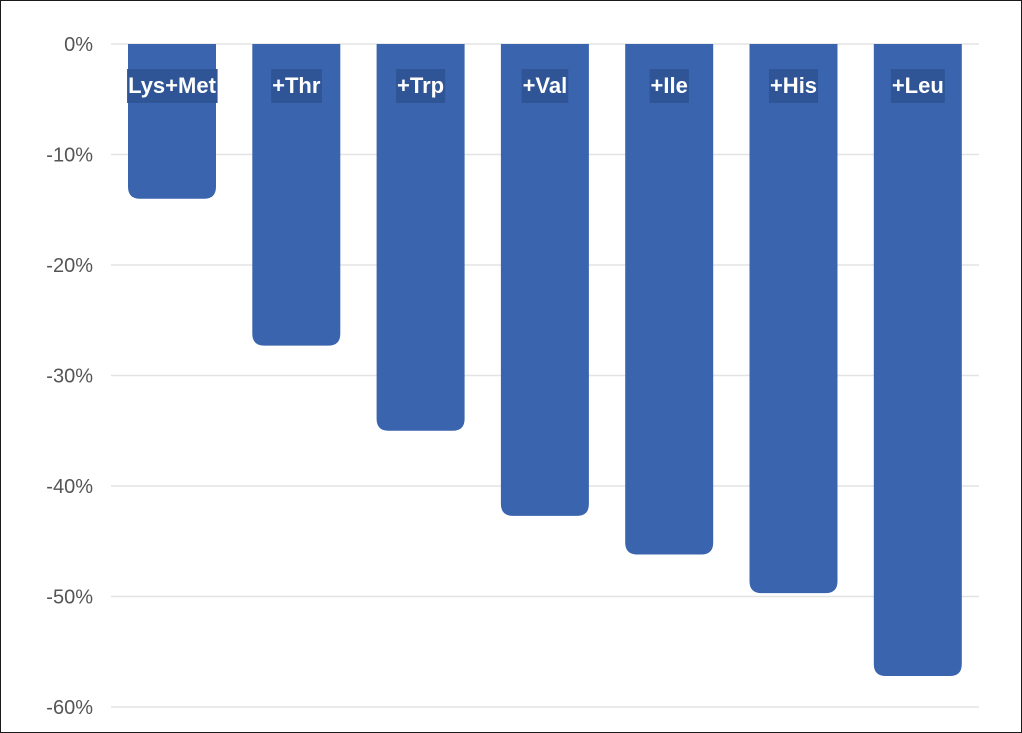 The image size is (1022, 733). I want to click on y-axis-ticks: 0% -10% -20% -30% -40% -50% -60%, so click(69, 376).